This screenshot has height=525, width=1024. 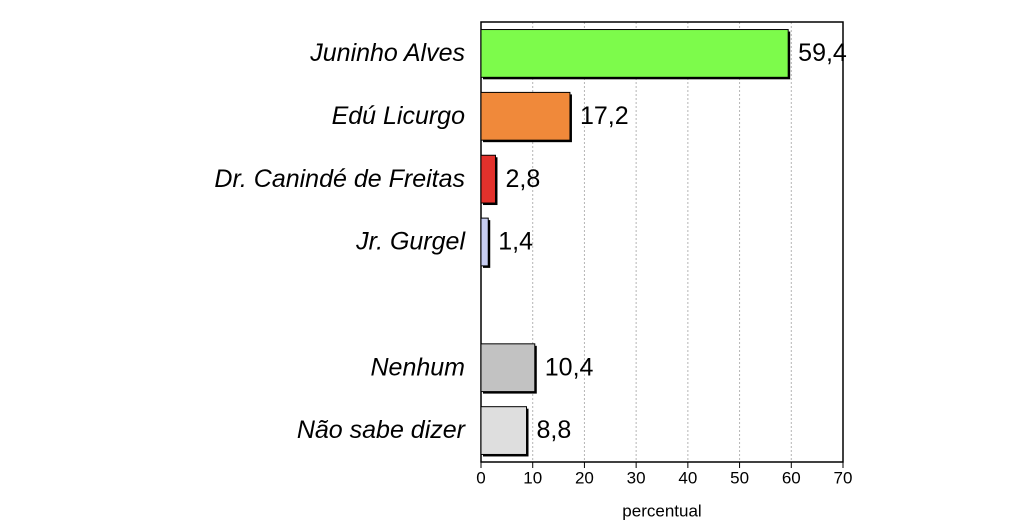 I want to click on y-tick-label: Não sabe dizer, so click(x=382, y=430).